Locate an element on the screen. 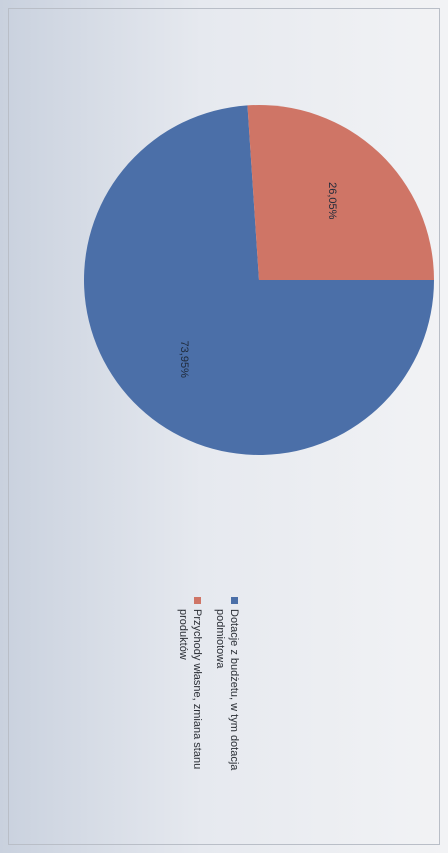  legend-swatch-przychody is located at coordinates (197, 600).